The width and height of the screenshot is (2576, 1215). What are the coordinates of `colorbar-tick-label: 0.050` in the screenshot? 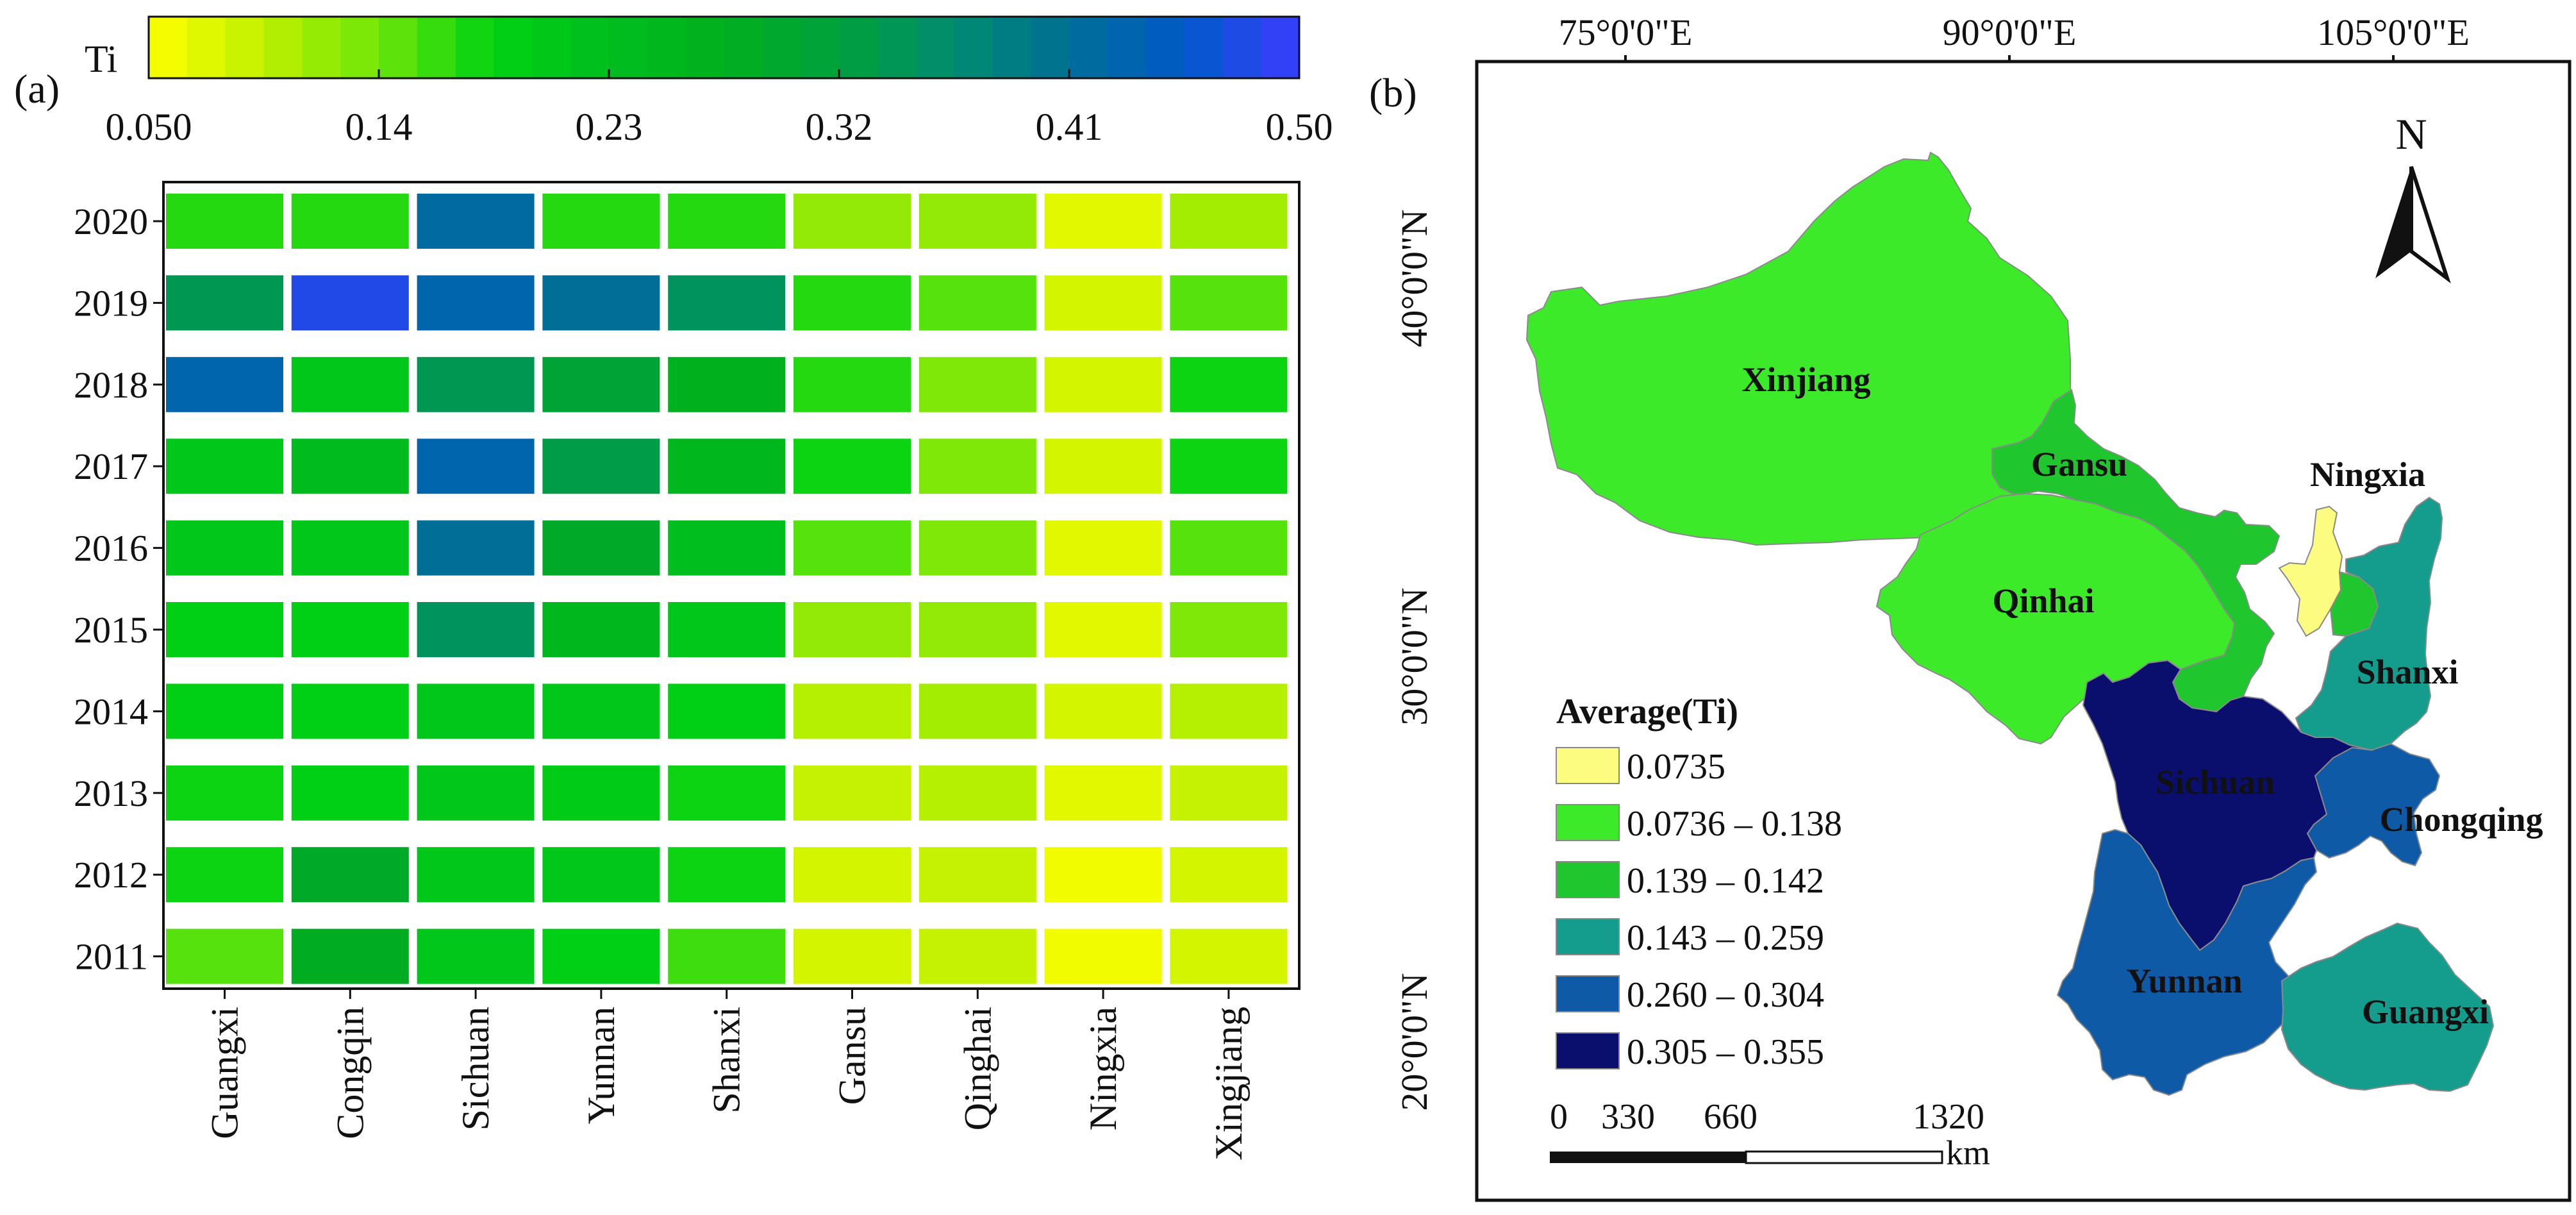 It's located at (149, 127).